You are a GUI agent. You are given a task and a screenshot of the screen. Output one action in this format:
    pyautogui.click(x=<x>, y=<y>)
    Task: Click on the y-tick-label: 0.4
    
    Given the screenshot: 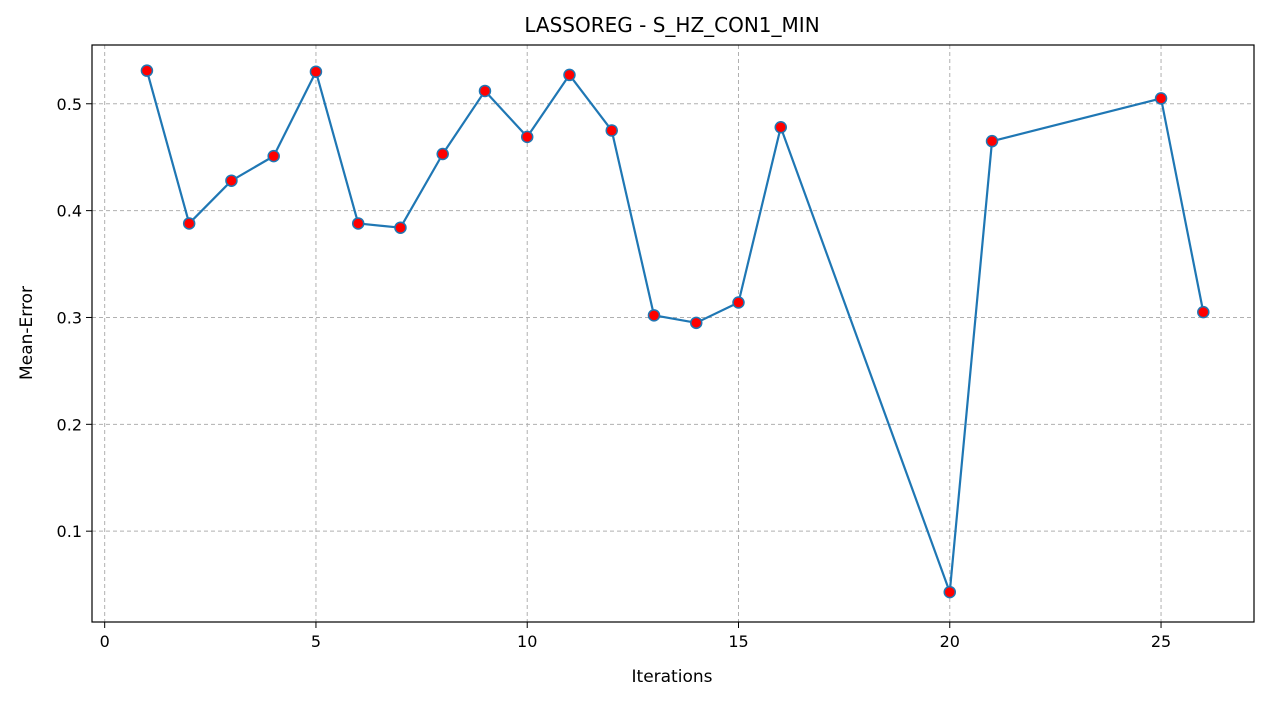 What is the action you would take?
    pyautogui.click(x=69, y=211)
    